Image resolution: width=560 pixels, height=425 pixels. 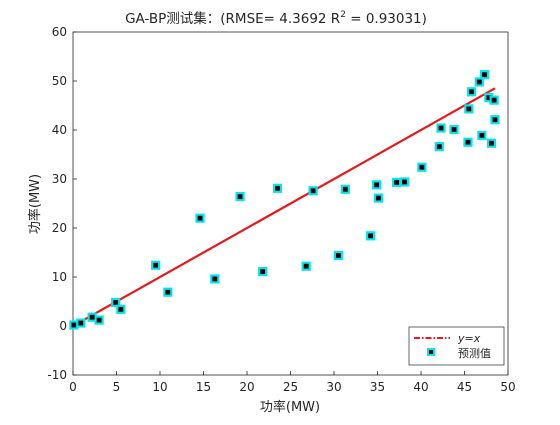 What do you see at coordinates (59, 277) in the screenshot?
I see `y-tick-label: 10` at bounding box center [59, 277].